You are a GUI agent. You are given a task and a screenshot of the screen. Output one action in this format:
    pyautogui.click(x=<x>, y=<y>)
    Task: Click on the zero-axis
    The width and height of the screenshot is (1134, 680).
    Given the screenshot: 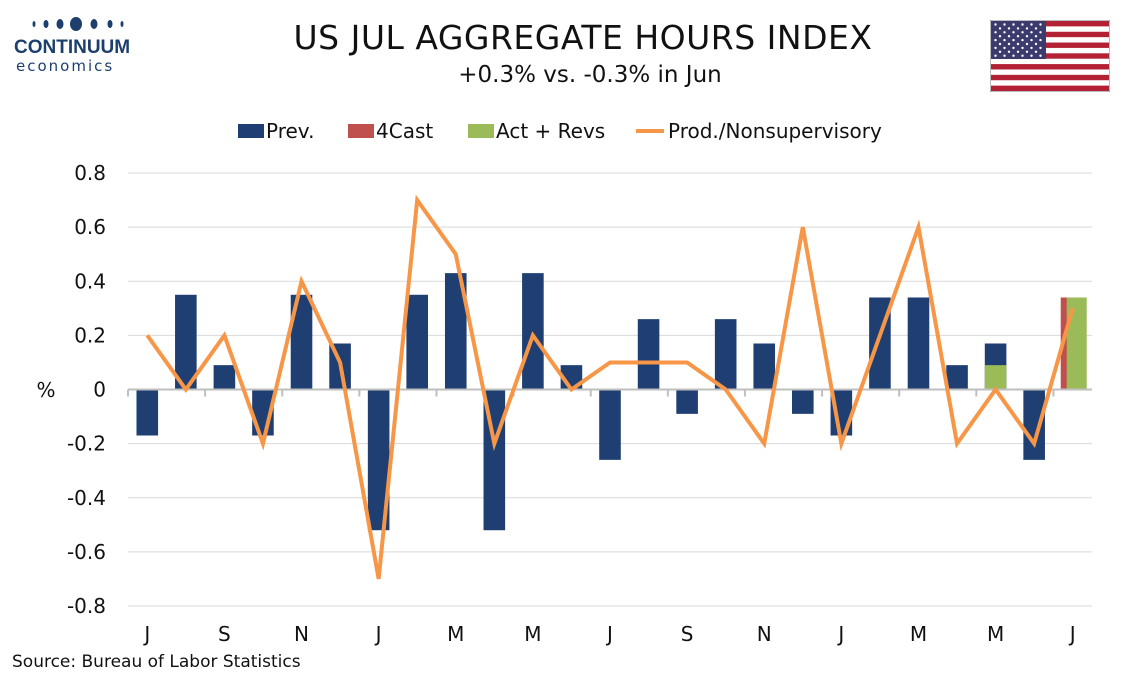 What is the action you would take?
    pyautogui.click(x=609, y=392)
    